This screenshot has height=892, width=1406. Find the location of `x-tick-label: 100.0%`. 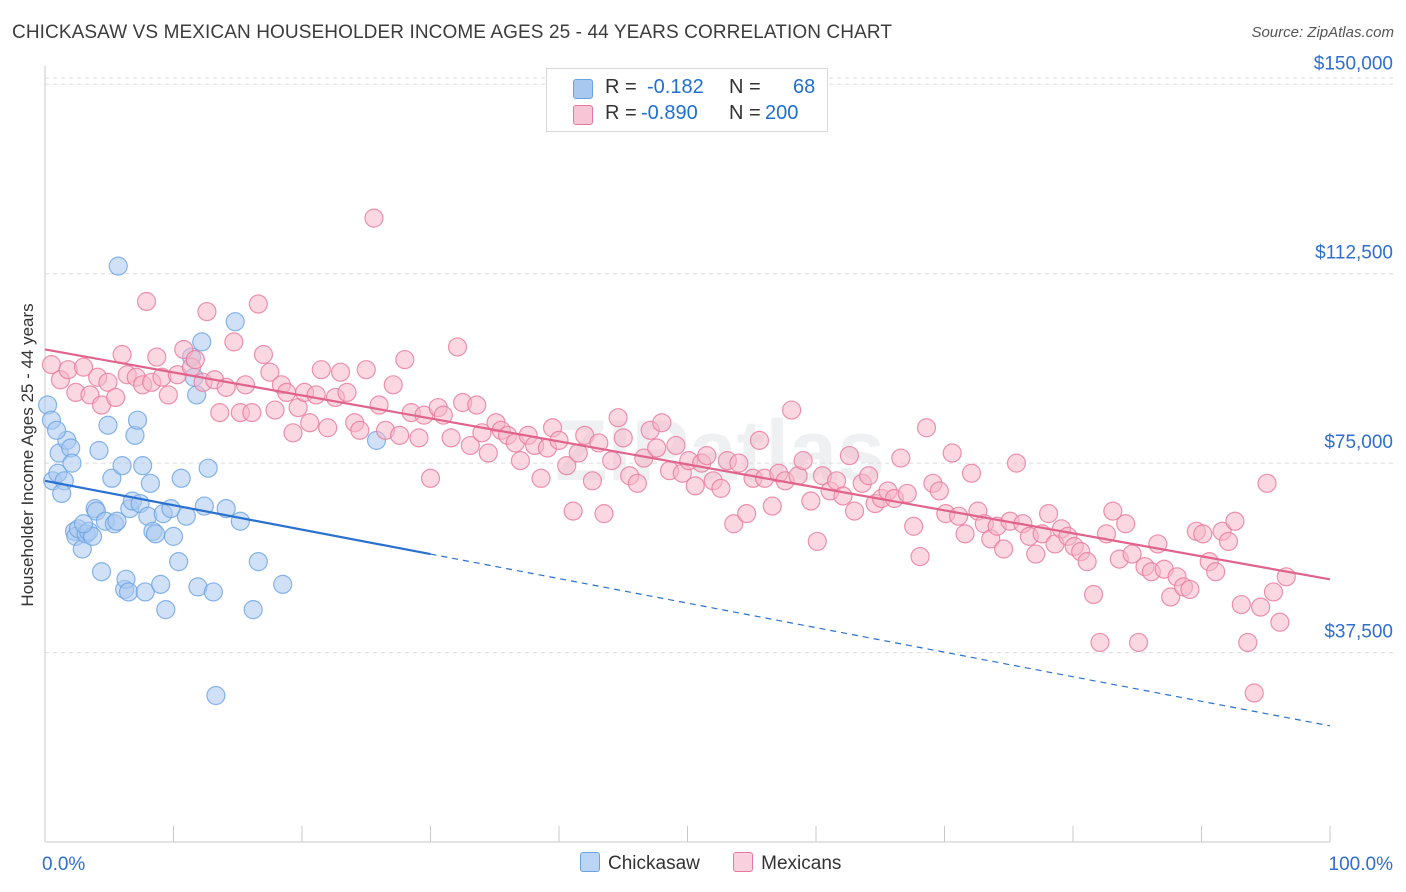

x-tick-label: 100.0% is located at coordinates (1361, 864).